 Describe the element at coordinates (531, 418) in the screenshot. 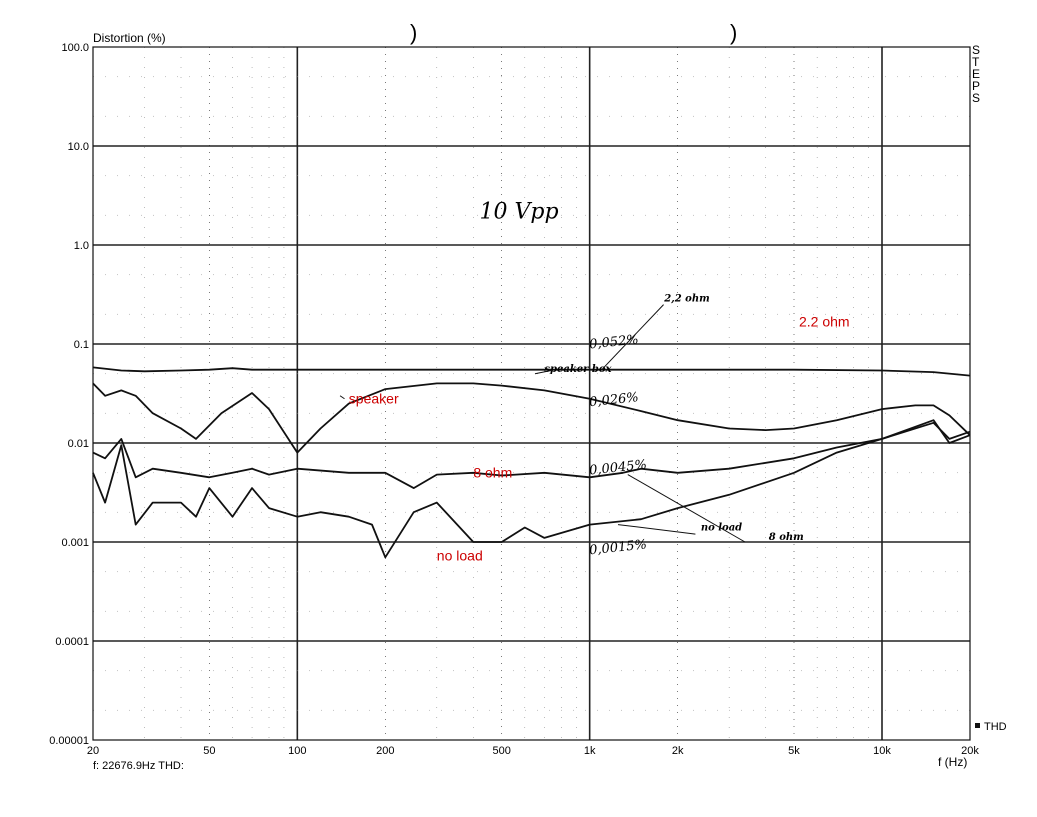

I see `series-line-speaker-box` at that location.